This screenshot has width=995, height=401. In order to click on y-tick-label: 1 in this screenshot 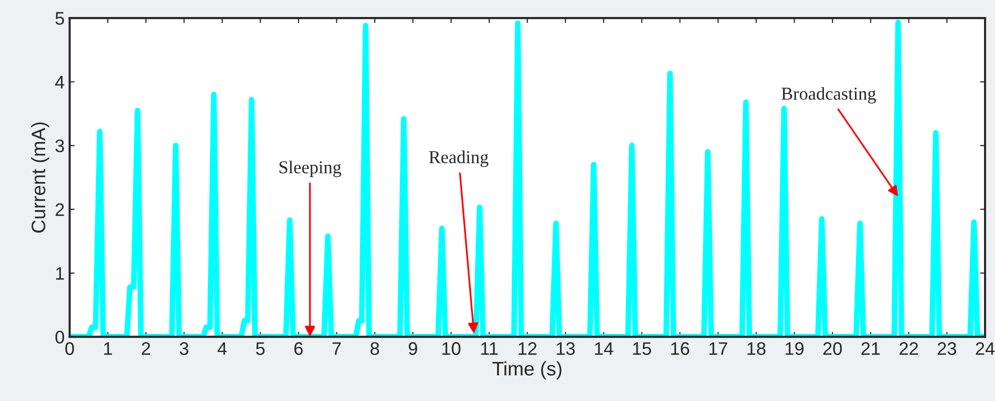, I will do `click(60, 273)`.